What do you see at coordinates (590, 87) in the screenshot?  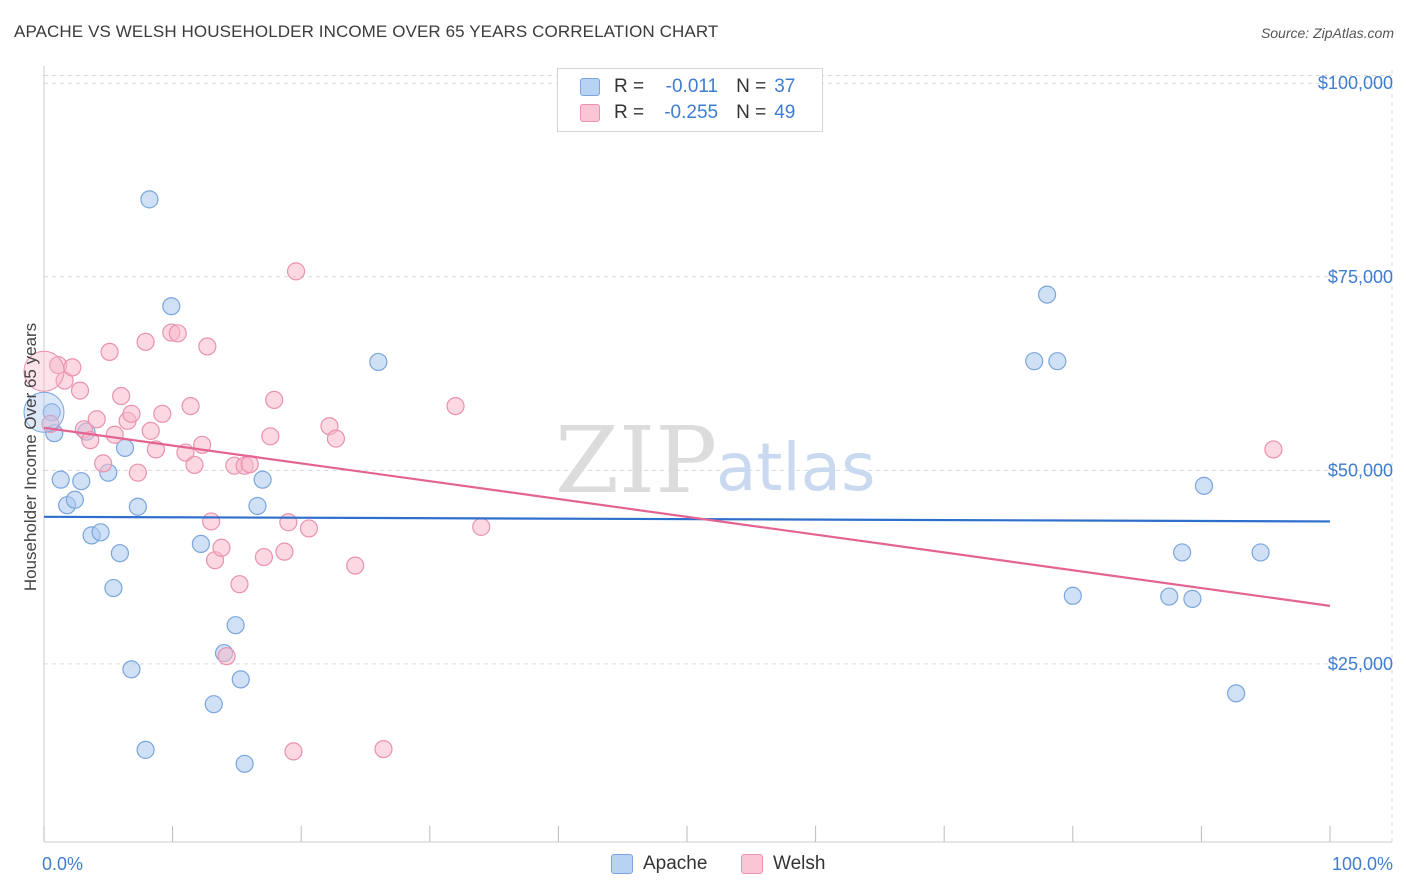 I see `apache-swatch` at bounding box center [590, 87].